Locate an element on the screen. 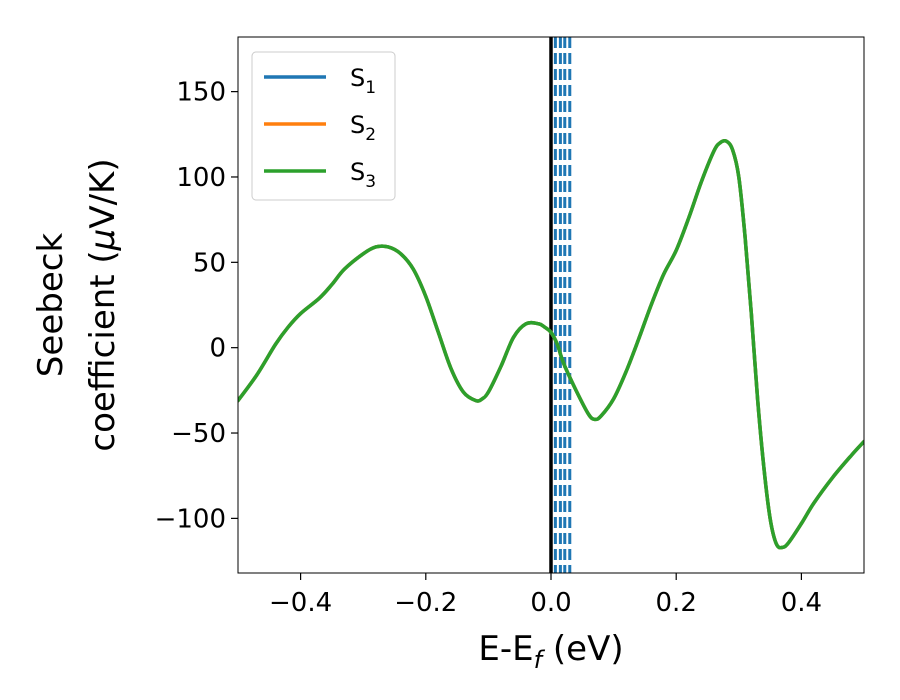 This screenshot has width=900, height=700. y-tick-label: −100 is located at coordinates (190, 519).